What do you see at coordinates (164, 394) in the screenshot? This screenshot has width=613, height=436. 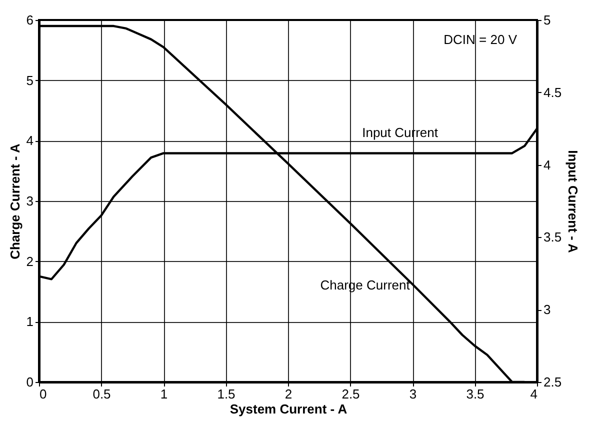 I see `x-tick-label: 1` at bounding box center [164, 394].